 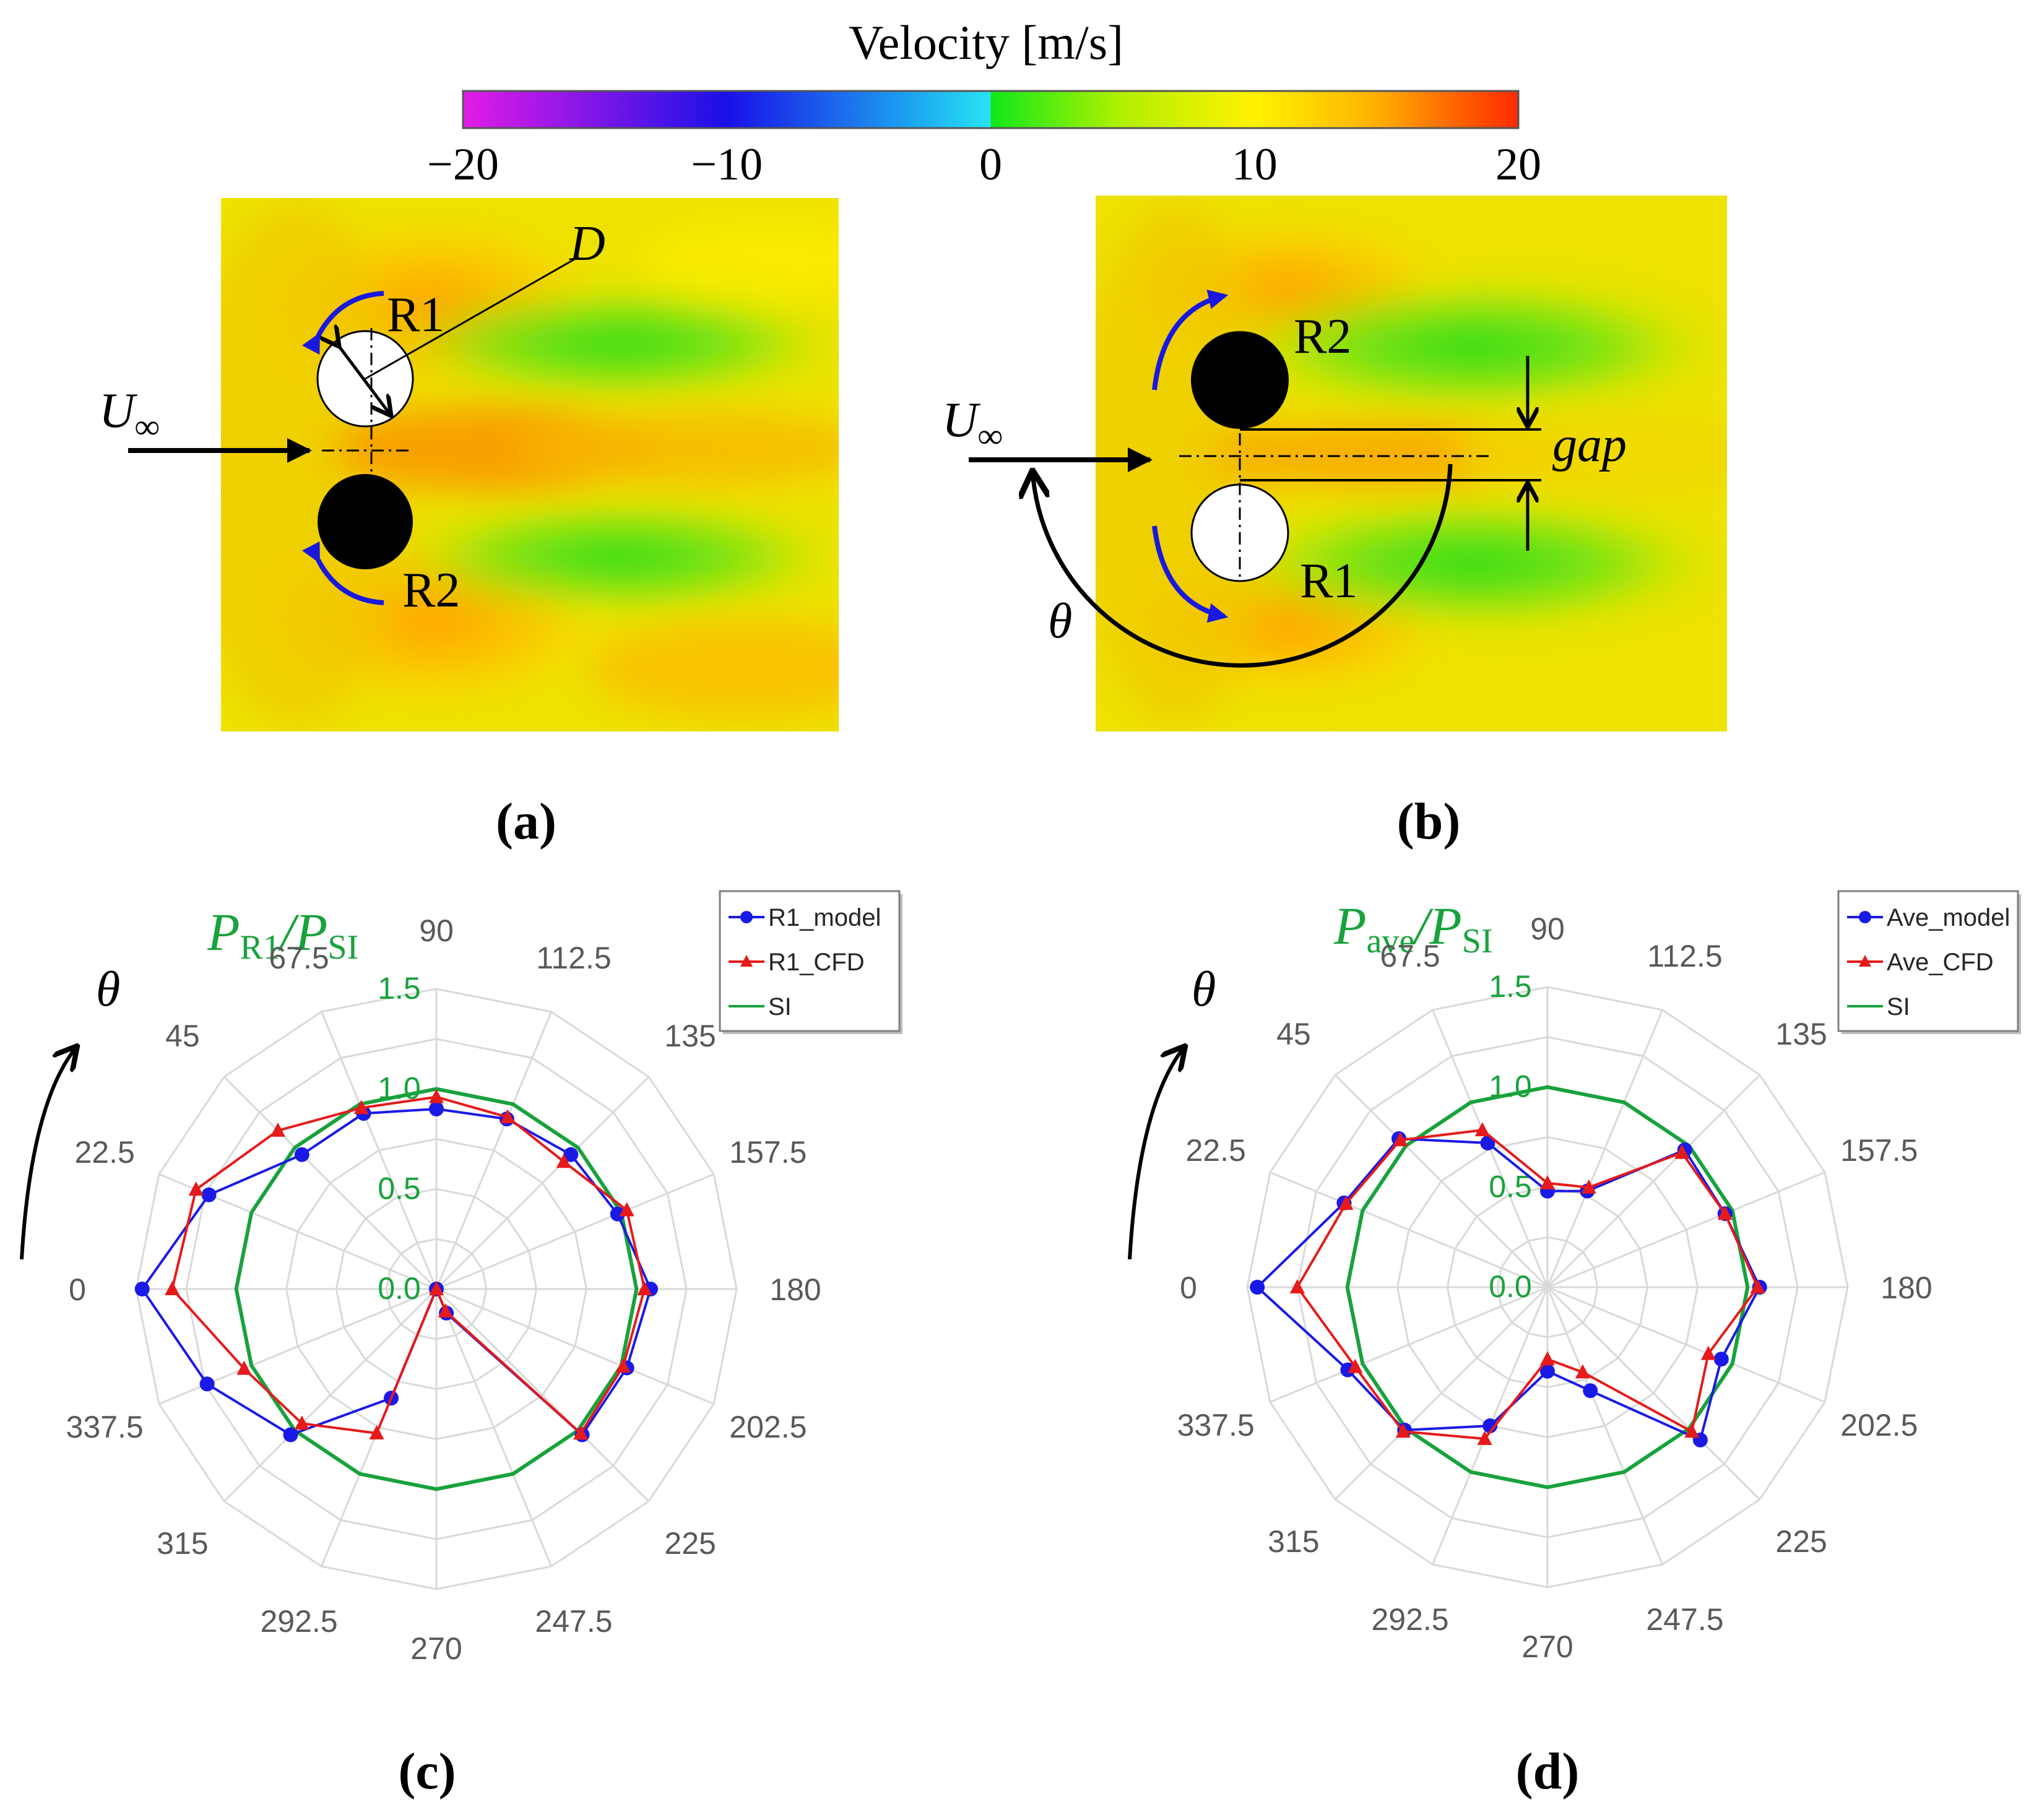 What do you see at coordinates (399, 988) in the screenshot?
I see `radar-radial-tick-label: 1.5` at bounding box center [399, 988].